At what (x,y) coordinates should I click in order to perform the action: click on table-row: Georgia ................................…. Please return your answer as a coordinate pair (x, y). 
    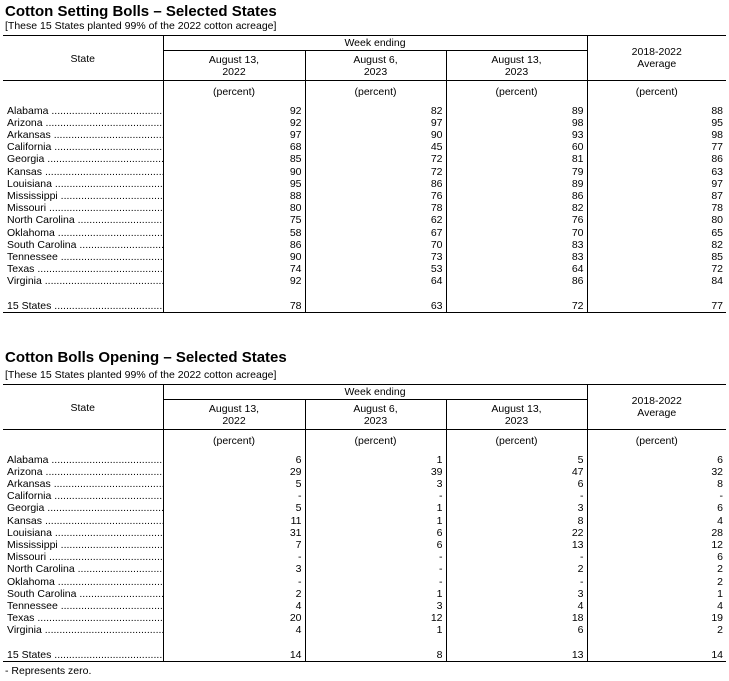
    Looking at the image, I should click on (364, 508).